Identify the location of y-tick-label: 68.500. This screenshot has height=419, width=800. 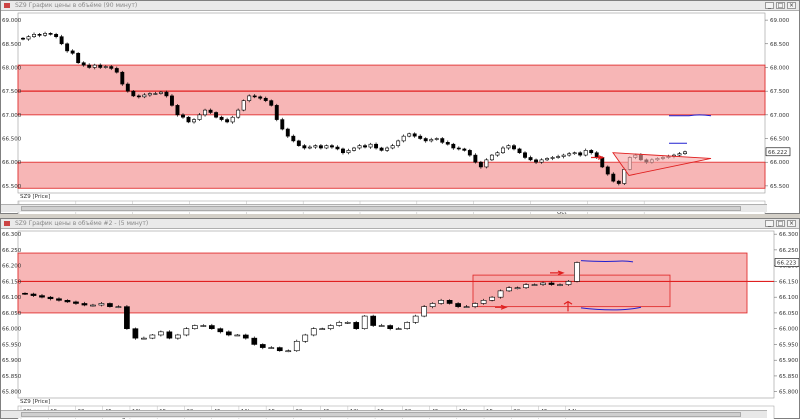
(780, 45).